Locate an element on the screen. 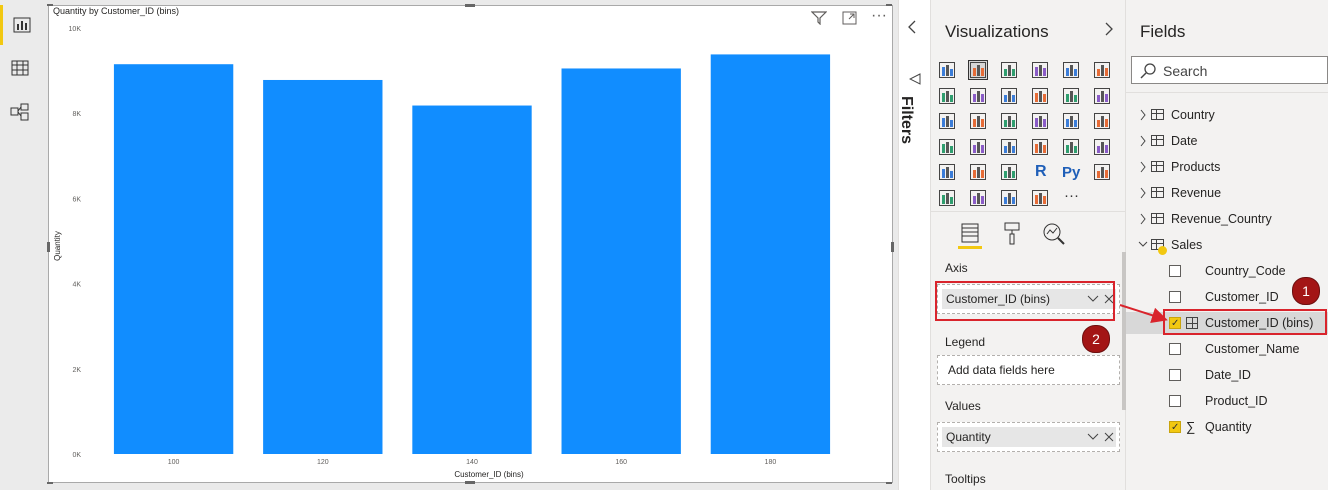 The height and width of the screenshot is (490, 1328). resize-handle-bottomright is located at coordinates (889, 483).